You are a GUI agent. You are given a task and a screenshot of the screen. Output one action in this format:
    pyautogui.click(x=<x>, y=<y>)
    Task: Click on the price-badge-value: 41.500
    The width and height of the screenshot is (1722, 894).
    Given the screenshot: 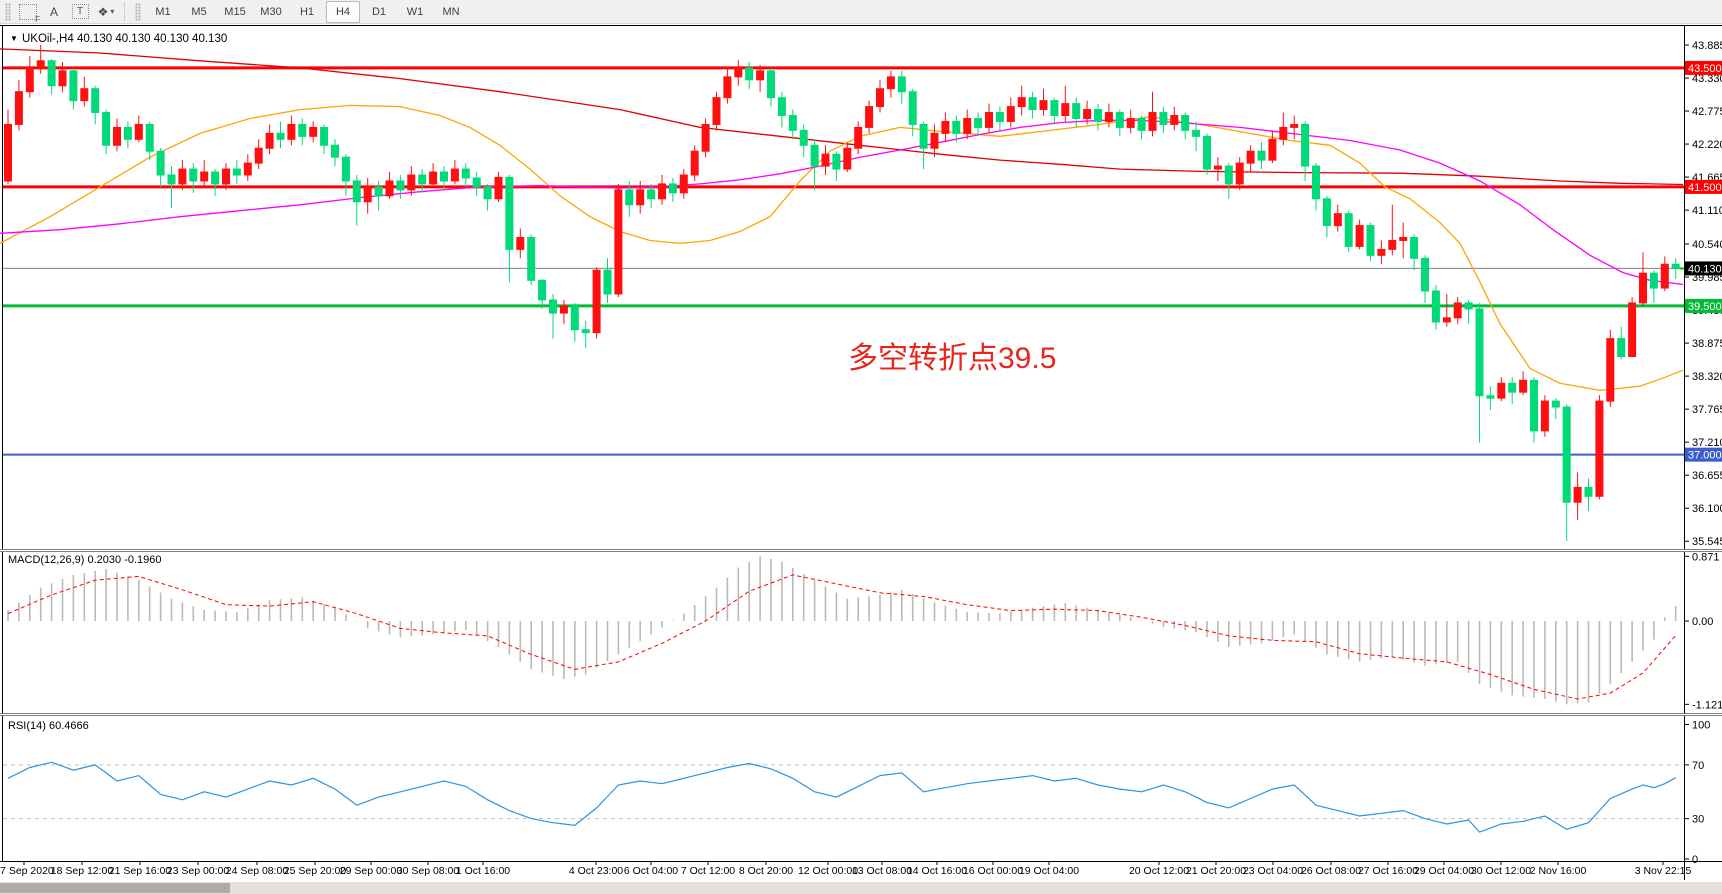 What is the action you would take?
    pyautogui.click(x=1705, y=188)
    